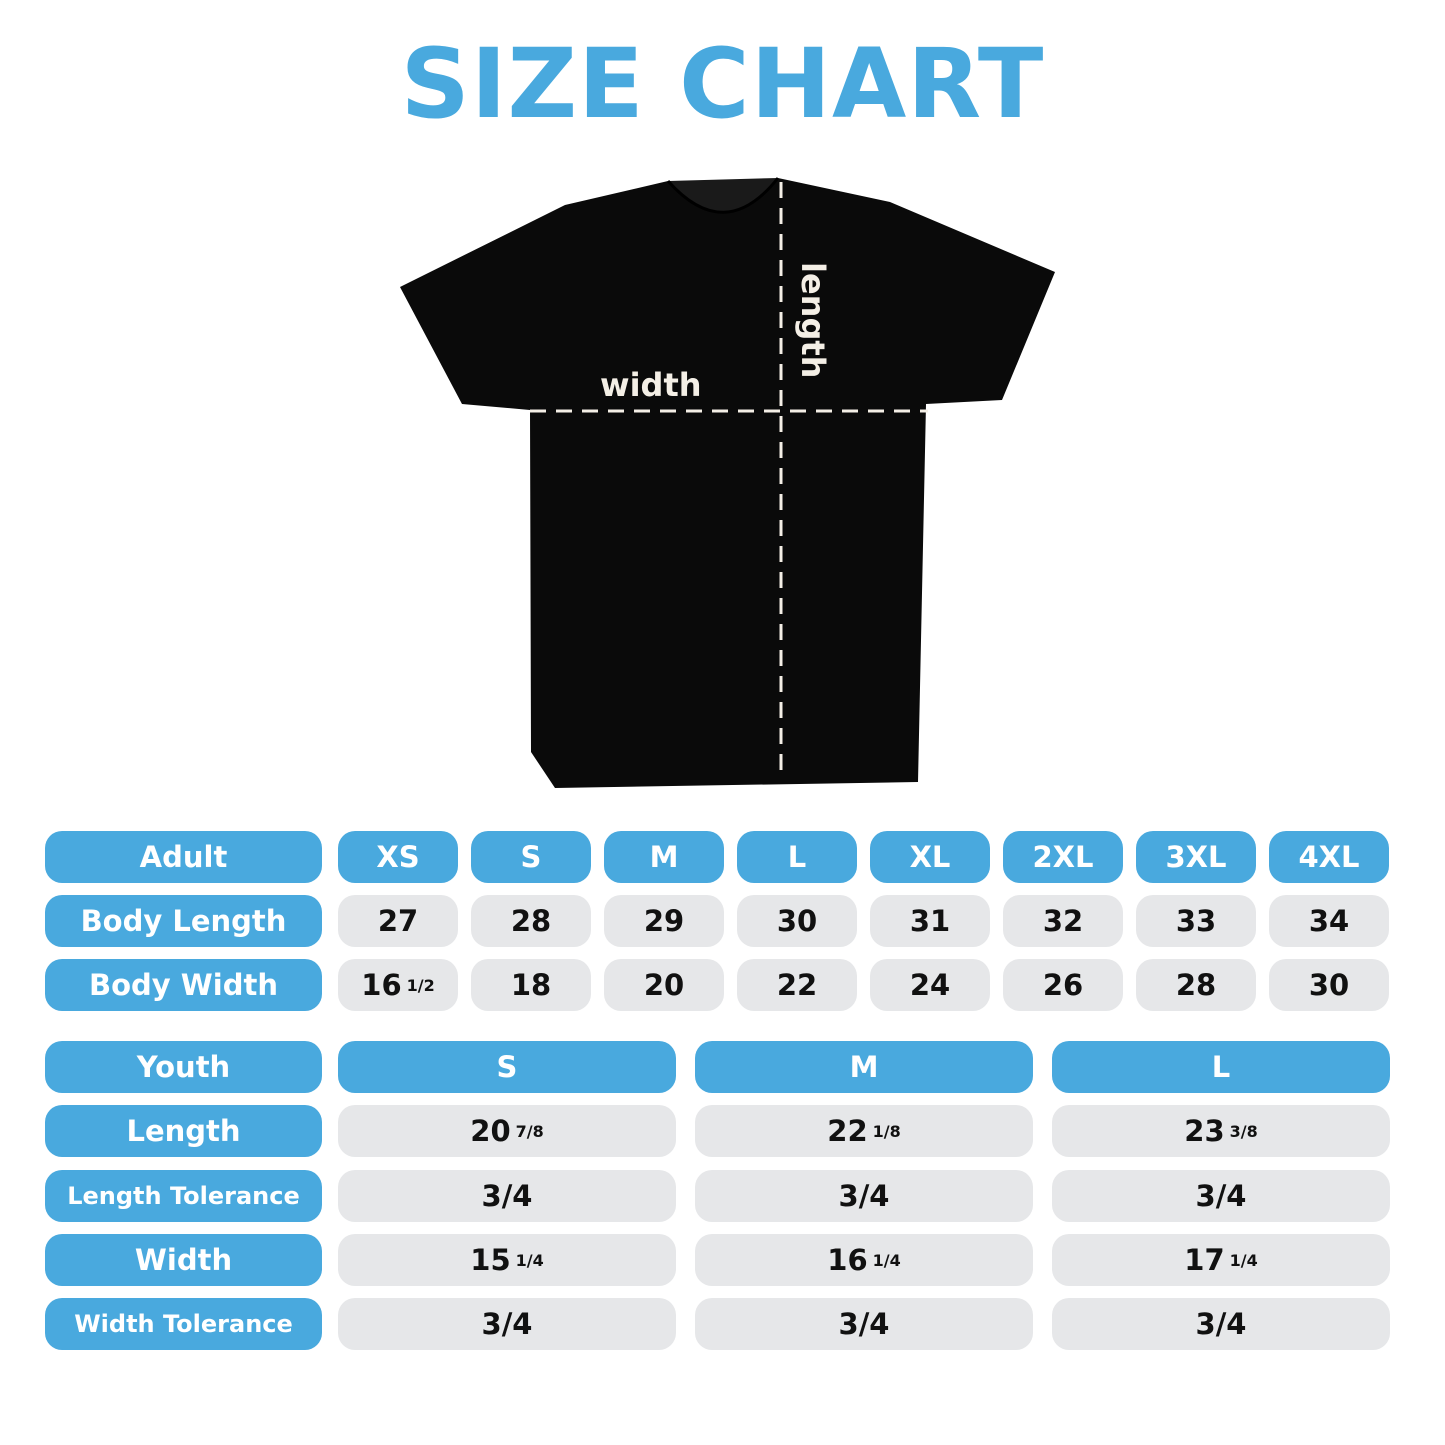  I want to click on adult-size-L-value: L, so click(797, 857).